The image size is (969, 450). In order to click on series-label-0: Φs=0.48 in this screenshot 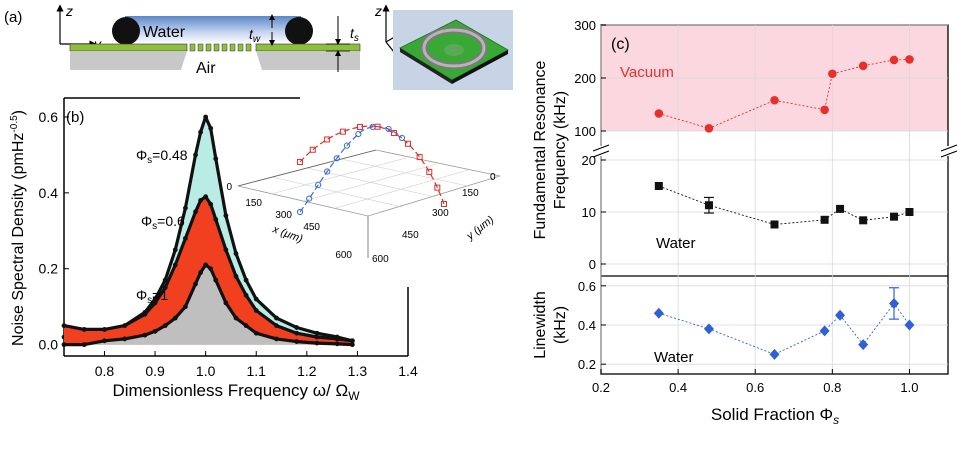, I will do `click(162, 156)`.